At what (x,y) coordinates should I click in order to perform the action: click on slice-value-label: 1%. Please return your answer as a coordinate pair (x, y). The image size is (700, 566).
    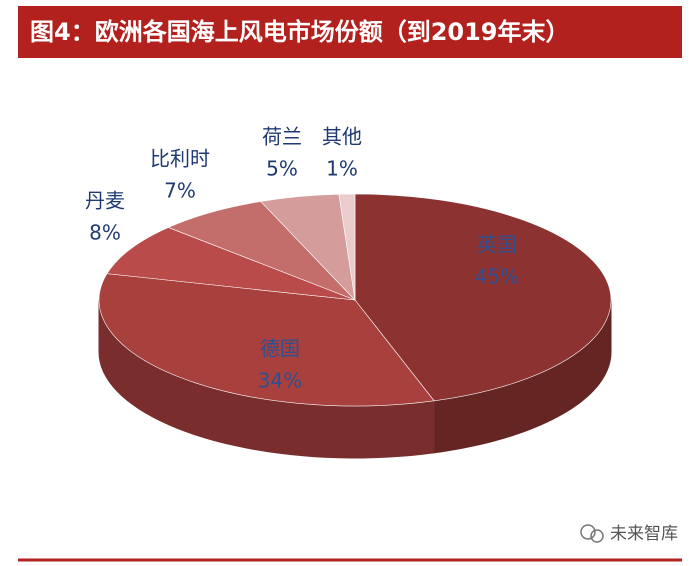
    Looking at the image, I should click on (342, 169).